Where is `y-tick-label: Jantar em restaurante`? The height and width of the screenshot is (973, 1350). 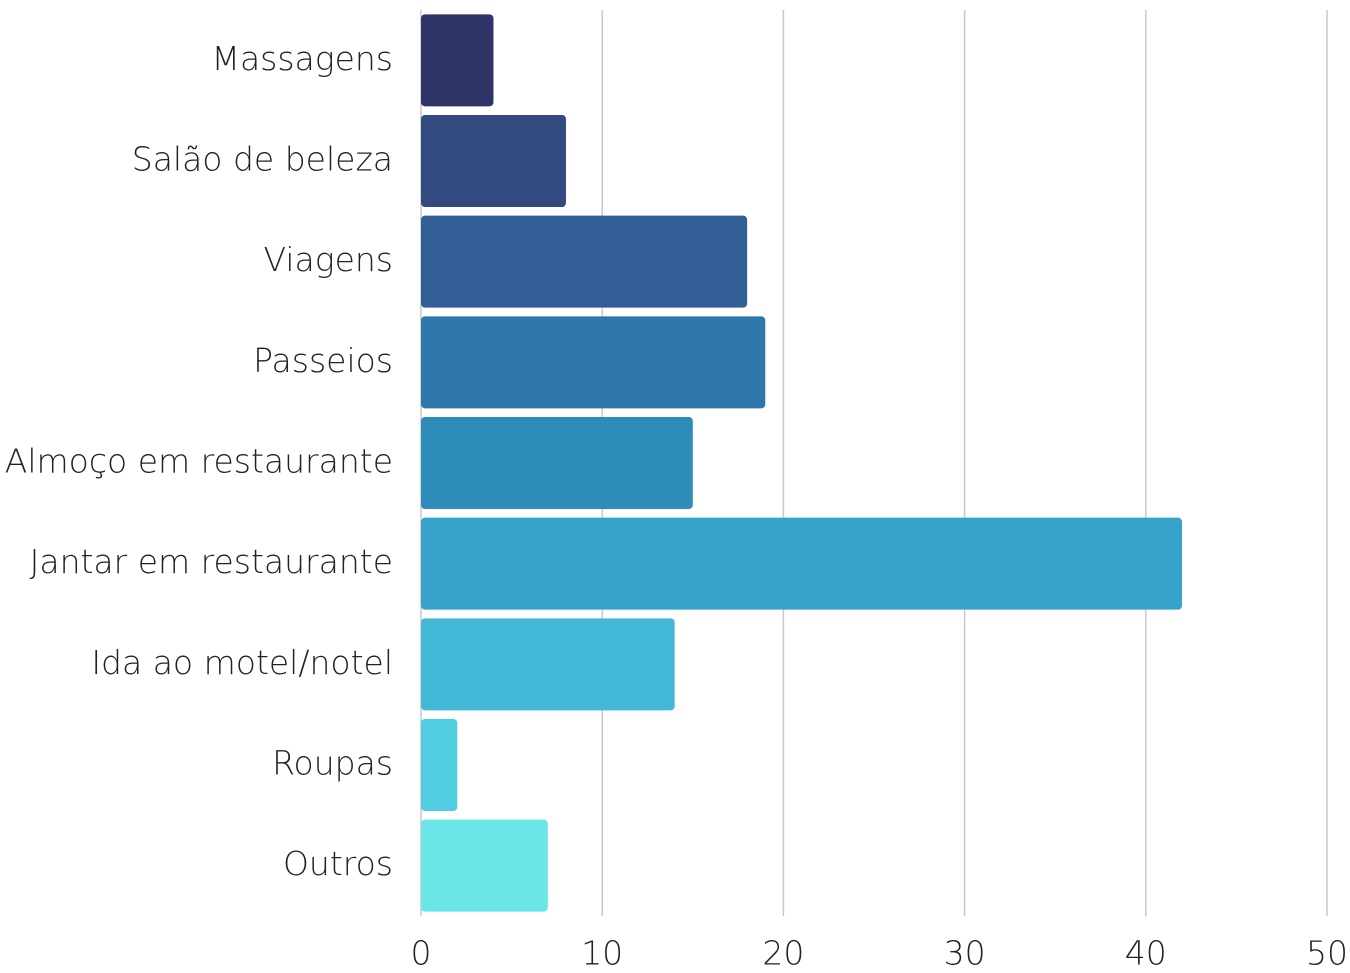 y-tick-label: Jantar em restaurante is located at coordinates (211, 561).